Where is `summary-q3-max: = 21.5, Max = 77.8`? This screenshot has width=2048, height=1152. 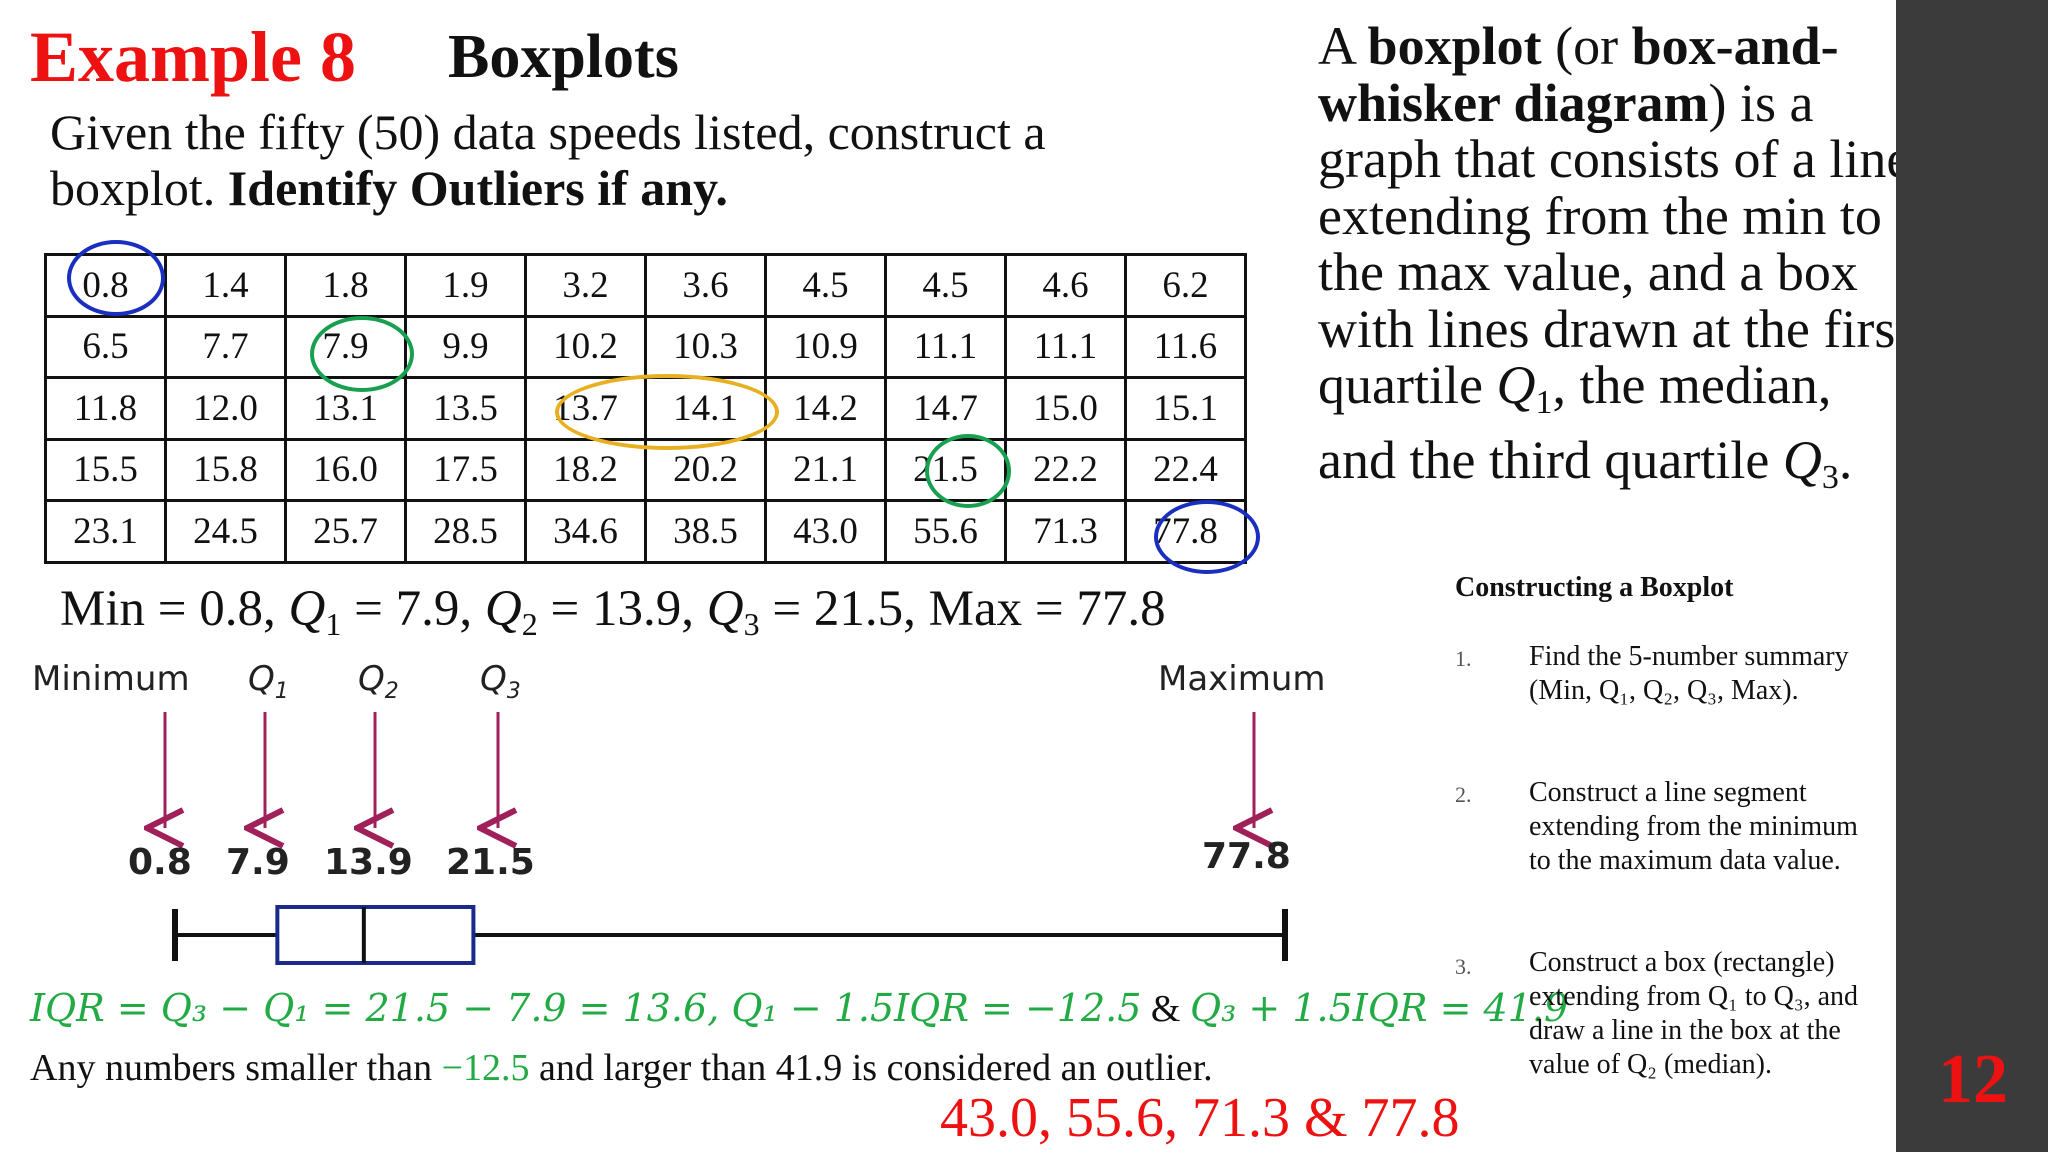
summary-q3-max: = 21.5, Max = 77.8 is located at coordinates (962, 609).